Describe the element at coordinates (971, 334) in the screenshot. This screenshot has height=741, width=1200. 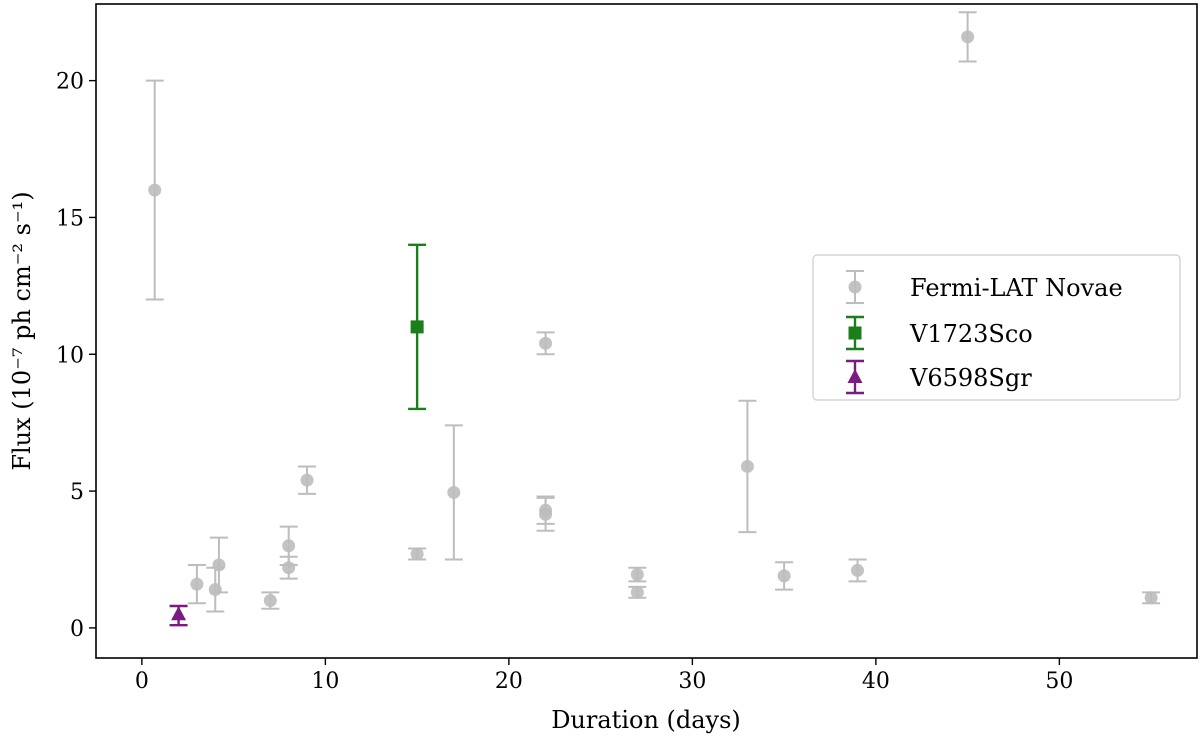
I see `legend-label-1: V1723Sco` at that location.